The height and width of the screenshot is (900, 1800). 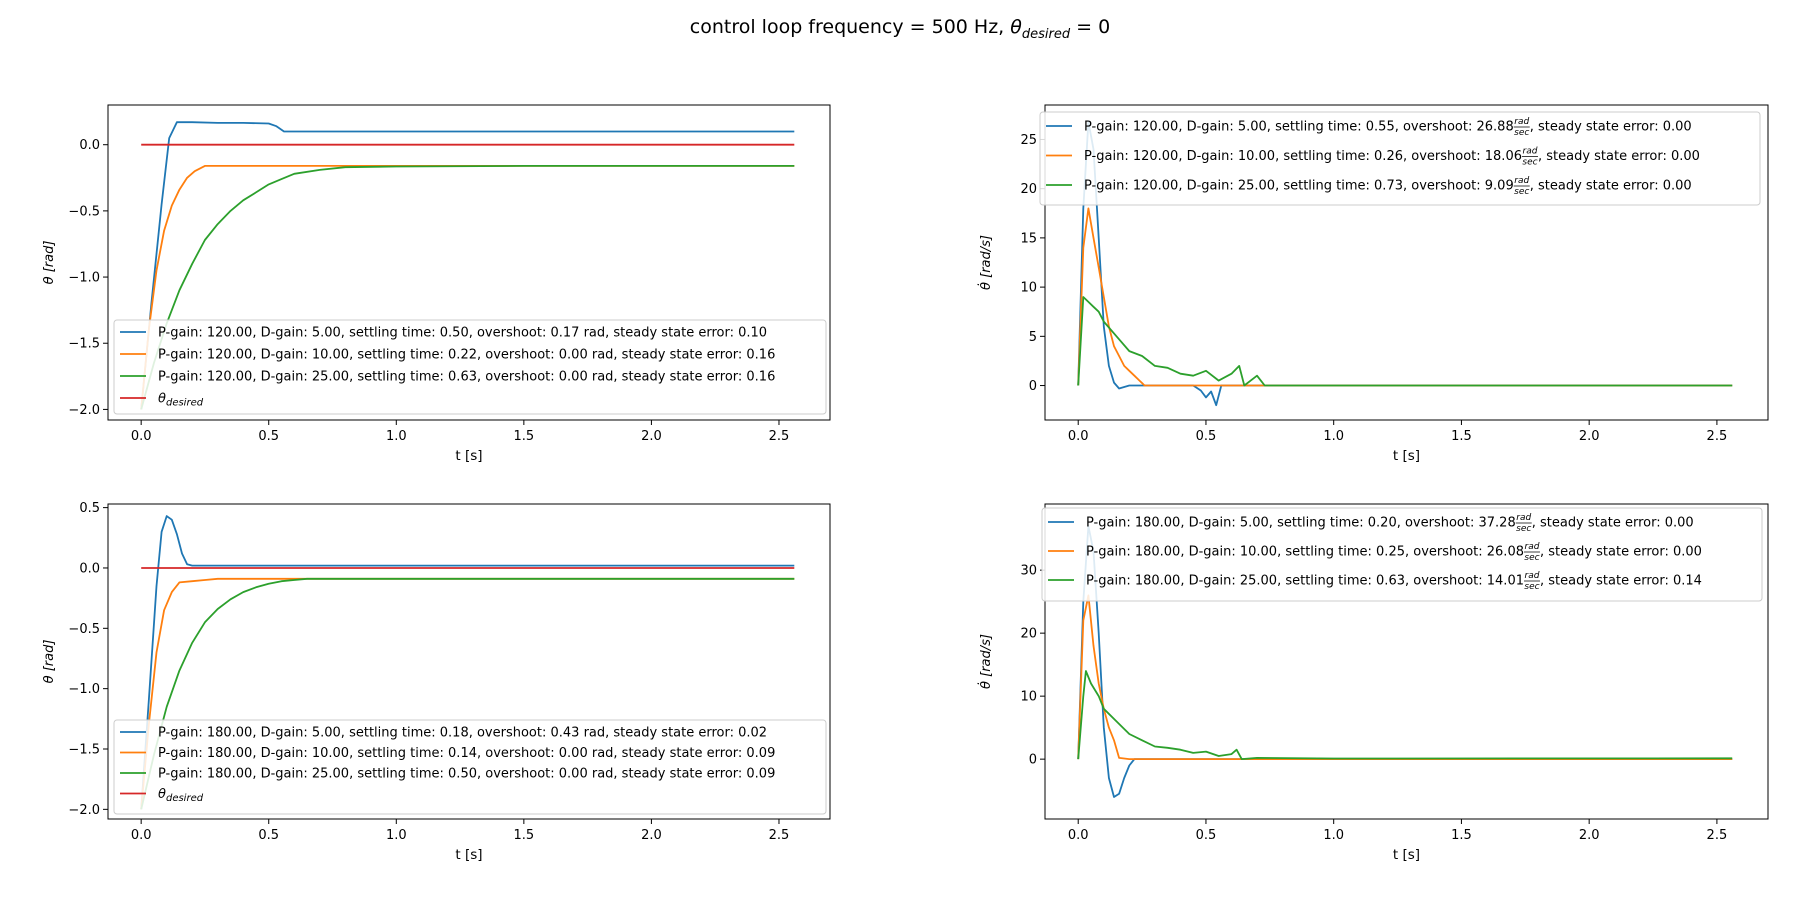 What do you see at coordinates (49, 662) in the screenshot?
I see `y-axis-label: θ [rad]` at bounding box center [49, 662].